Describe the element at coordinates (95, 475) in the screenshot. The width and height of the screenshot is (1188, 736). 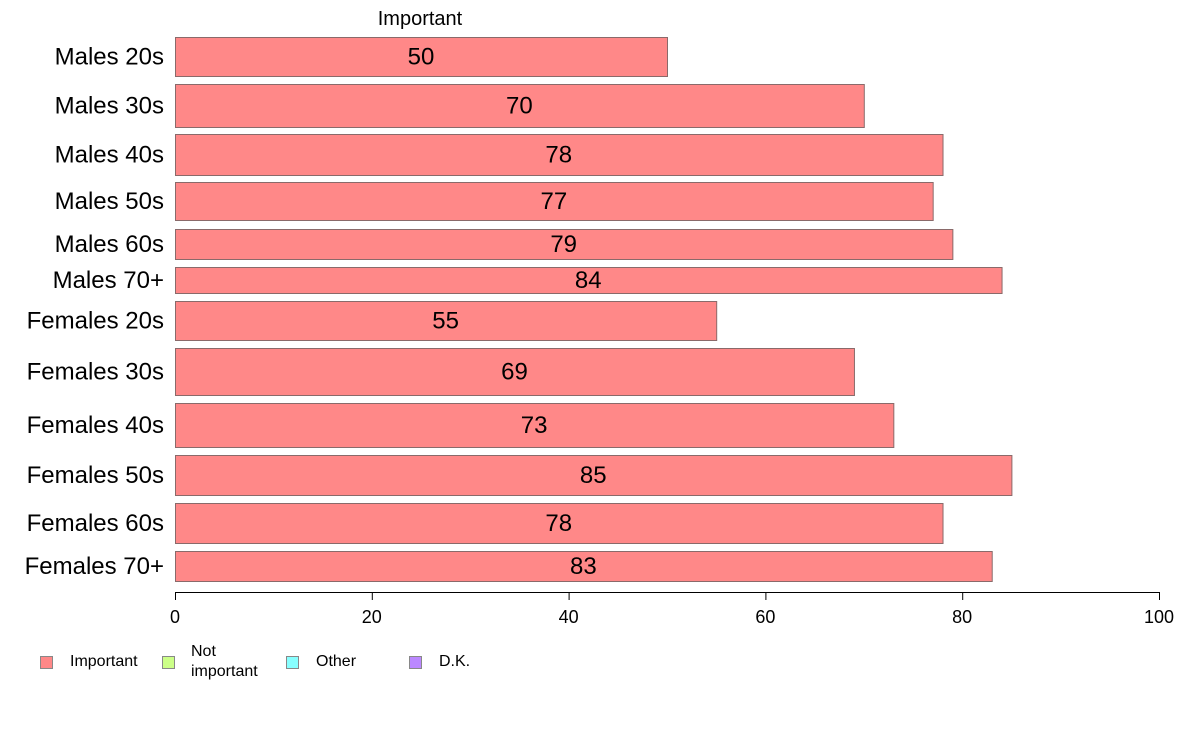
I see `category-label: Females 50s` at that location.